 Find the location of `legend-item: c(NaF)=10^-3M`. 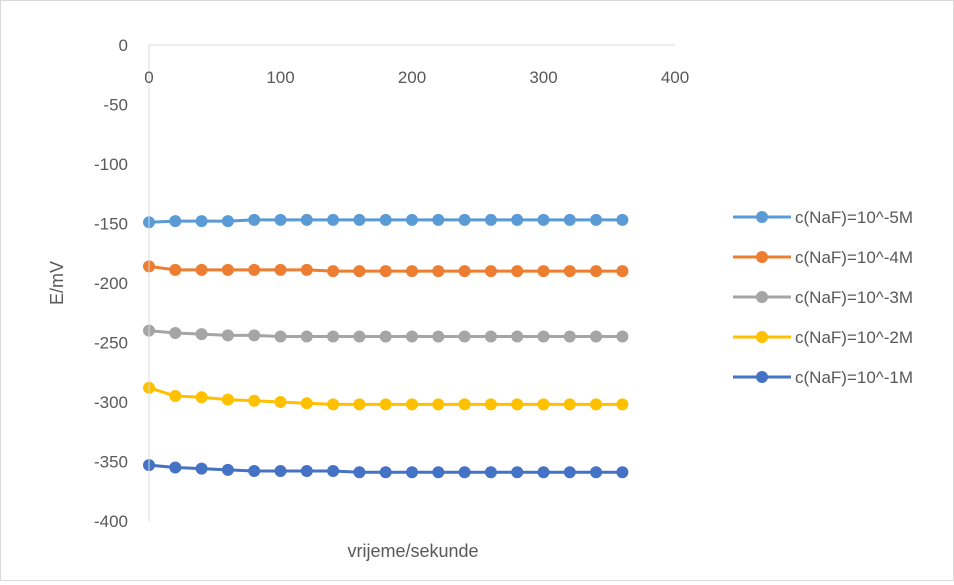

legend-item: c(NaF)=10^-3M is located at coordinates (823, 297).